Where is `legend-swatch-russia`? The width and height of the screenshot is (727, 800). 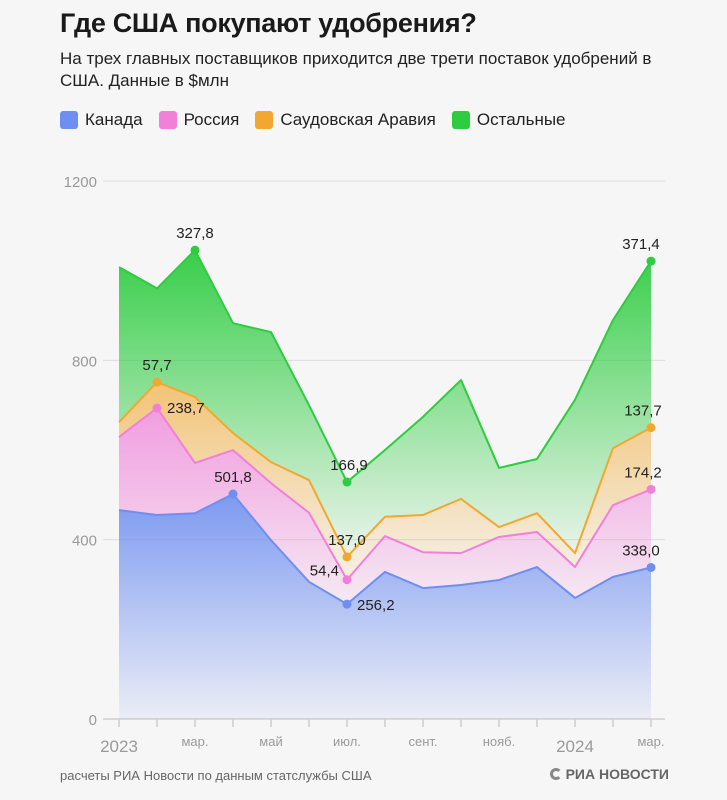 legend-swatch-russia is located at coordinates (167, 120).